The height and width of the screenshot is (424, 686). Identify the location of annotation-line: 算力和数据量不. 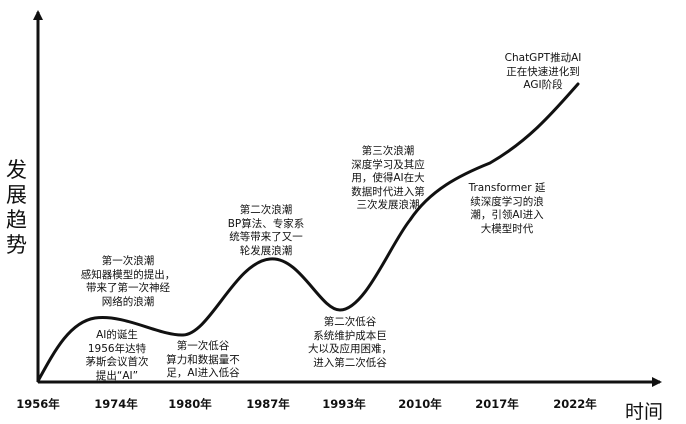
(203, 359).